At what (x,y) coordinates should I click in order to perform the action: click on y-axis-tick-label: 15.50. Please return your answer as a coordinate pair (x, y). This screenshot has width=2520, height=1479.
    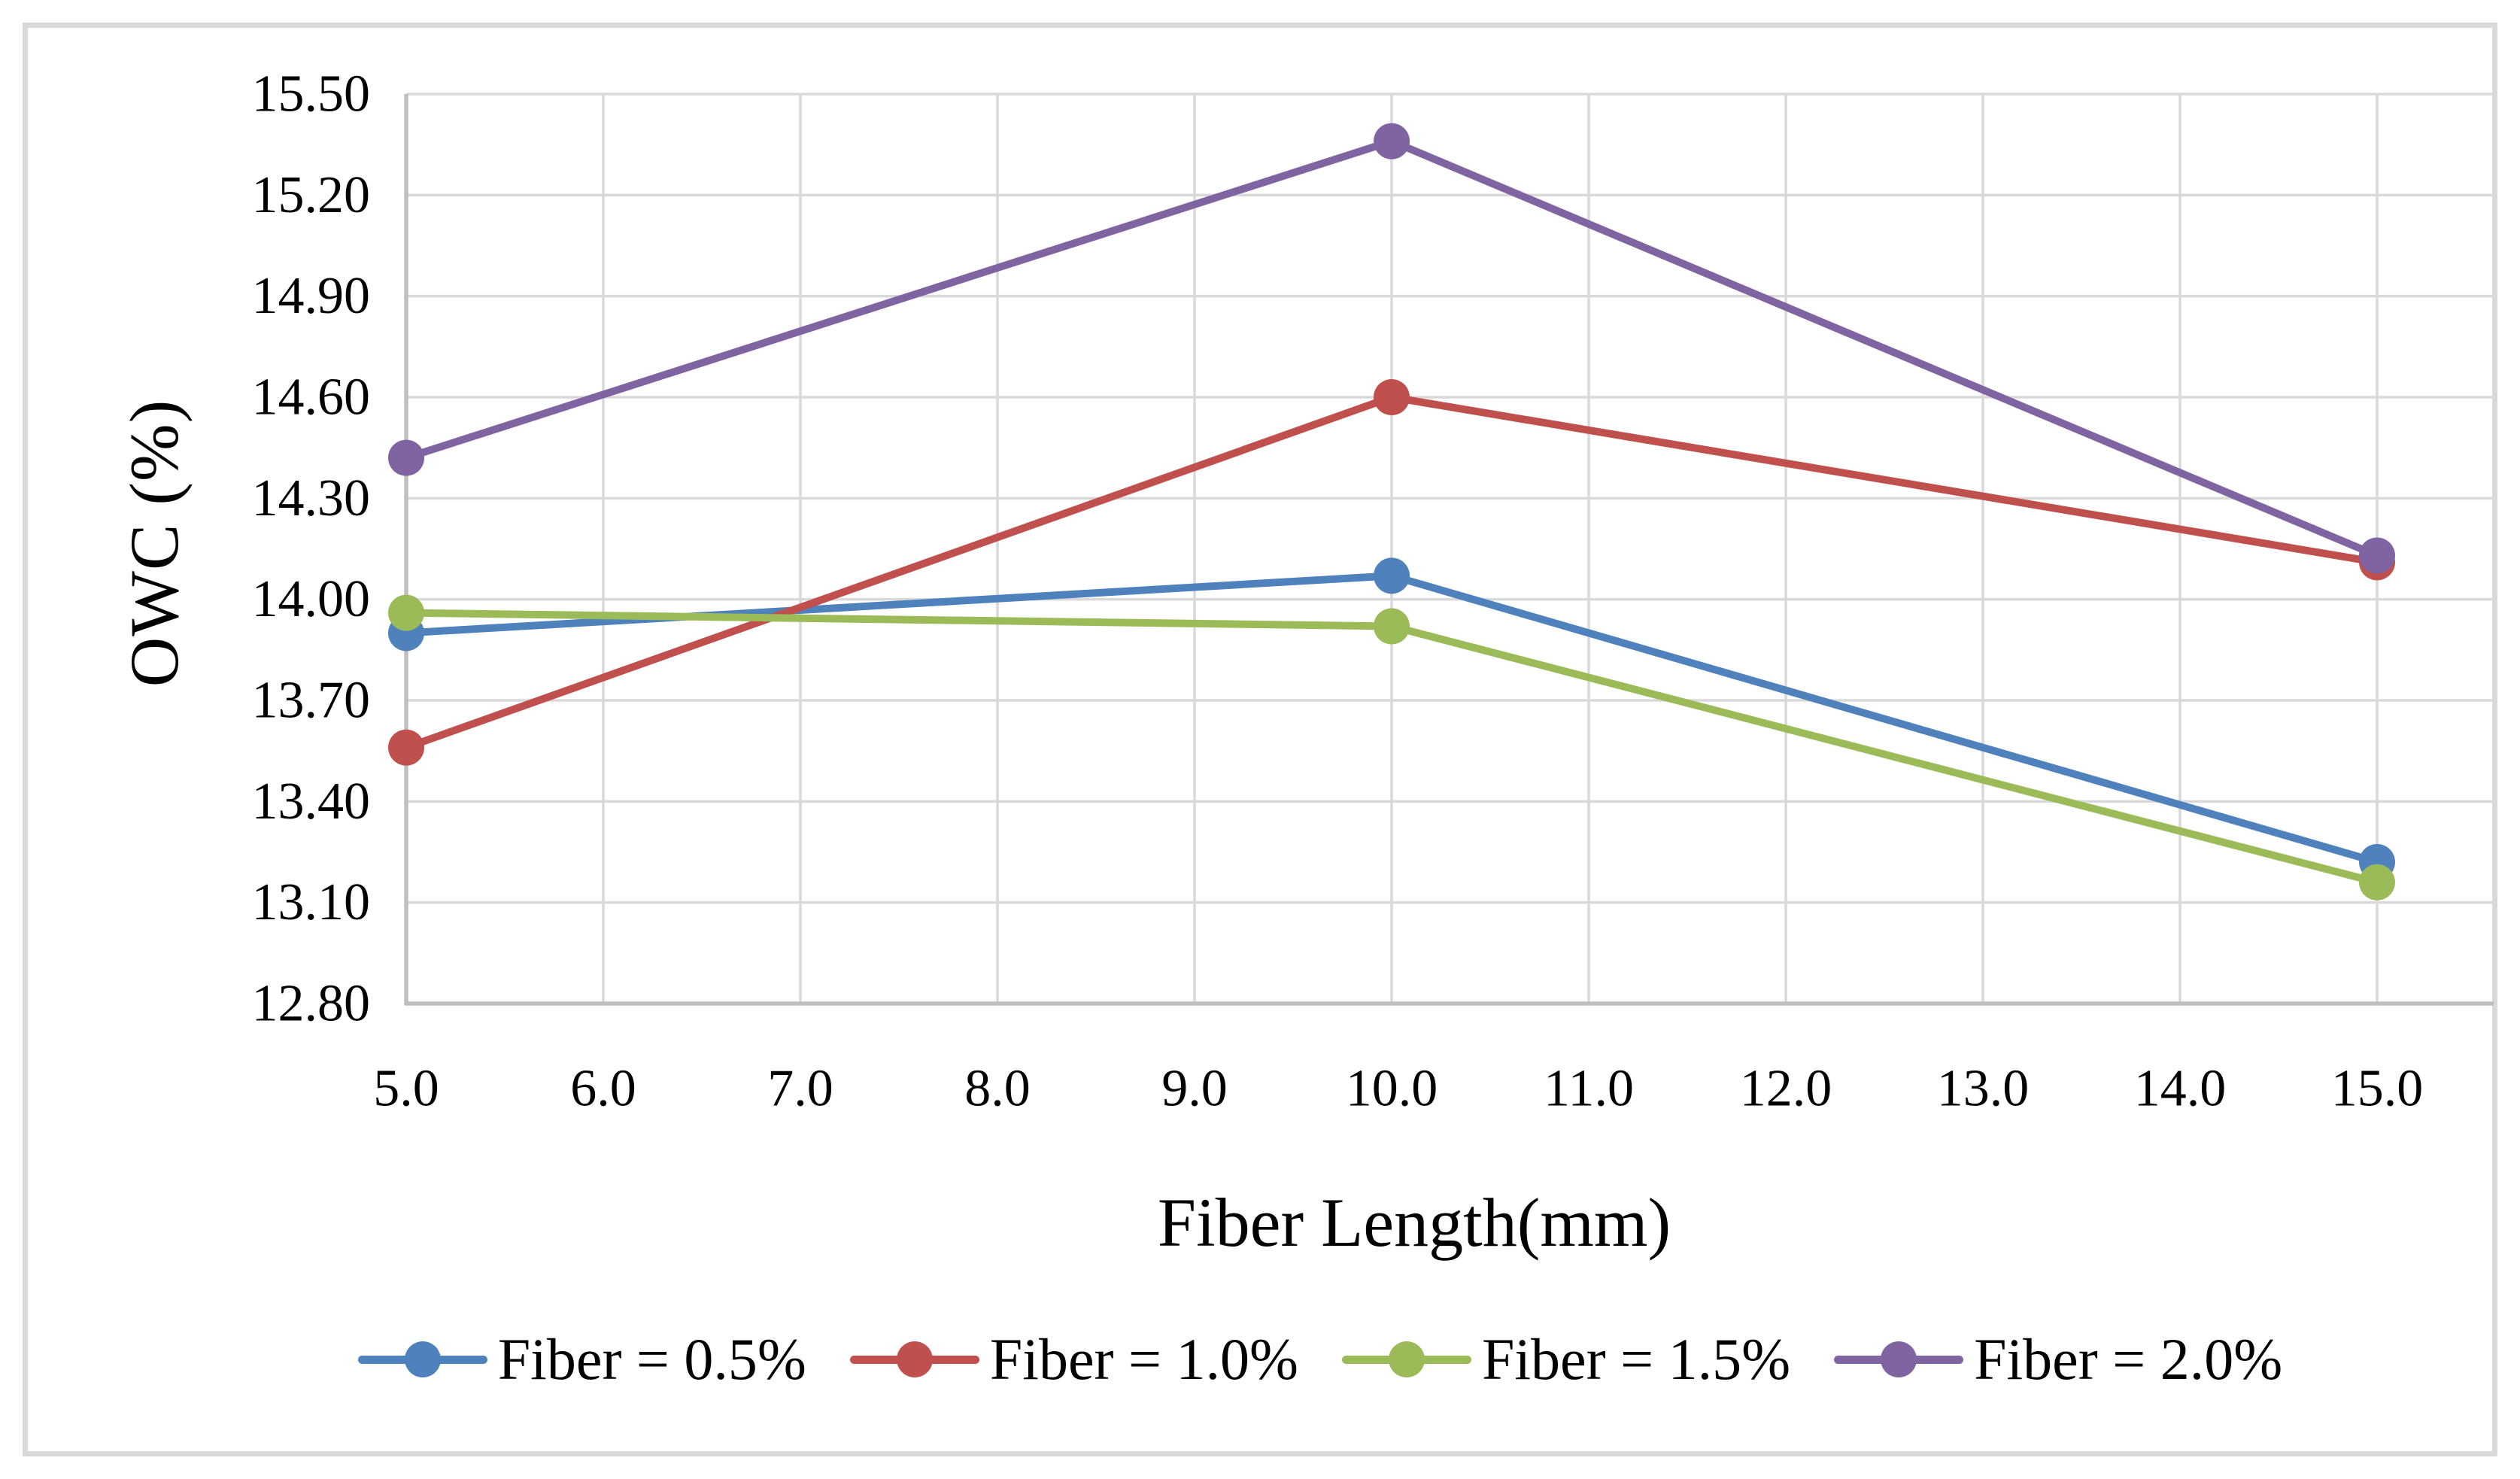
    Looking at the image, I should click on (311, 94).